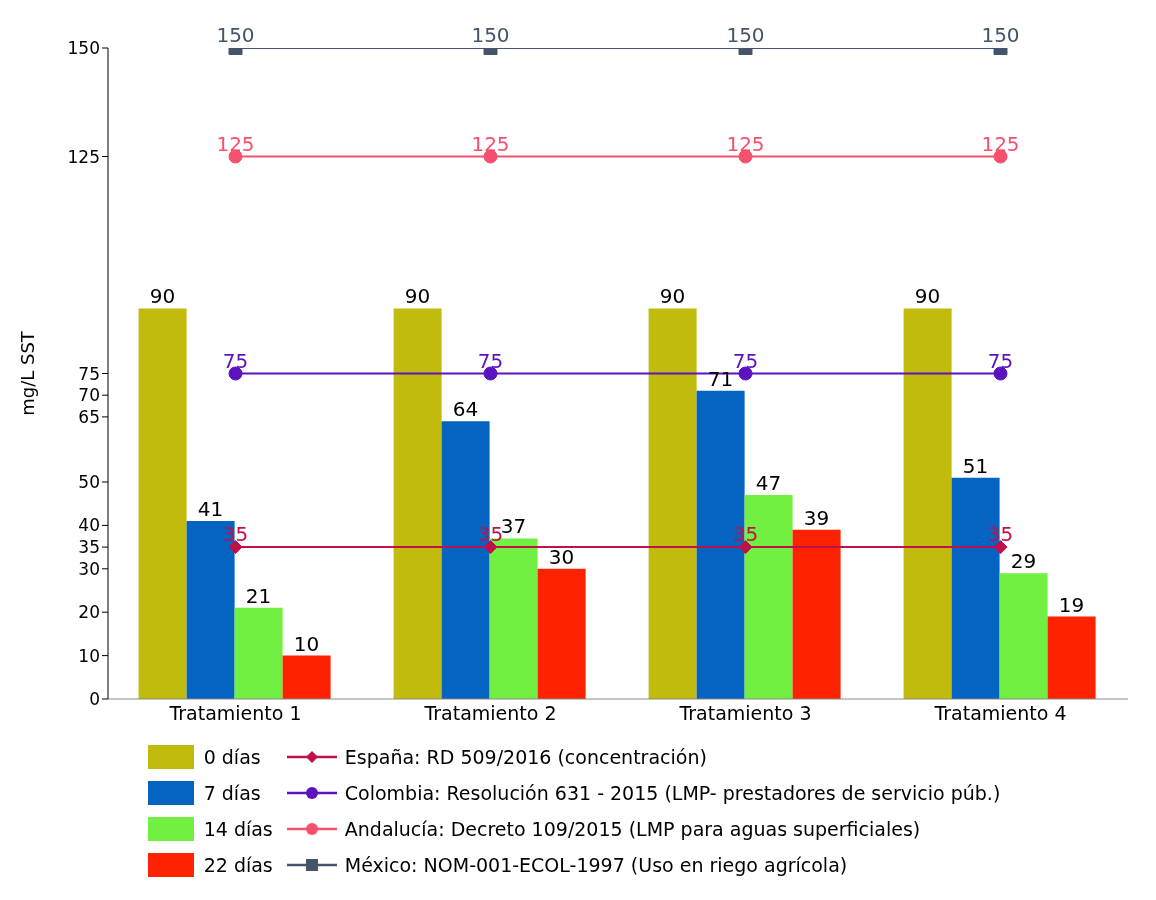 Image resolution: width=1156 pixels, height=900 pixels. Describe the element at coordinates (89, 416) in the screenshot. I see `y-tick-label: 65` at that location.